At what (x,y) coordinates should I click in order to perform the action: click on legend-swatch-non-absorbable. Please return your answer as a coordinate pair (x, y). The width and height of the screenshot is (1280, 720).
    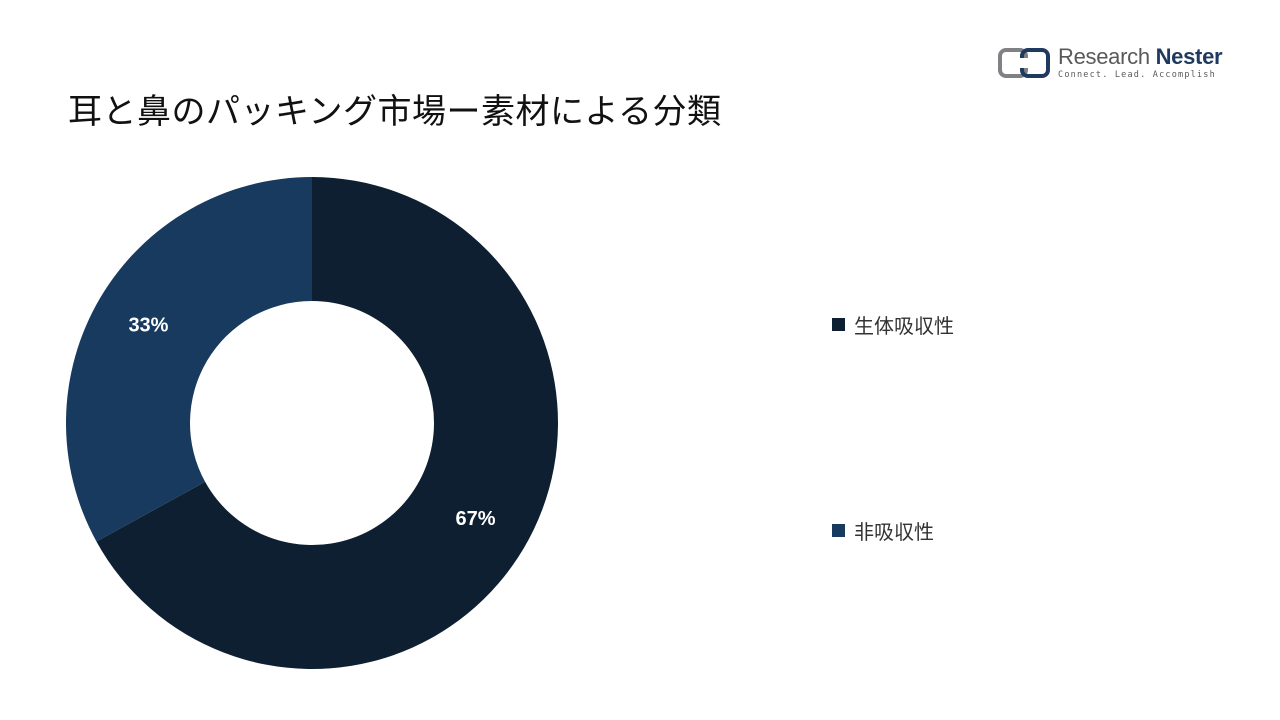
    Looking at the image, I should click on (838, 530).